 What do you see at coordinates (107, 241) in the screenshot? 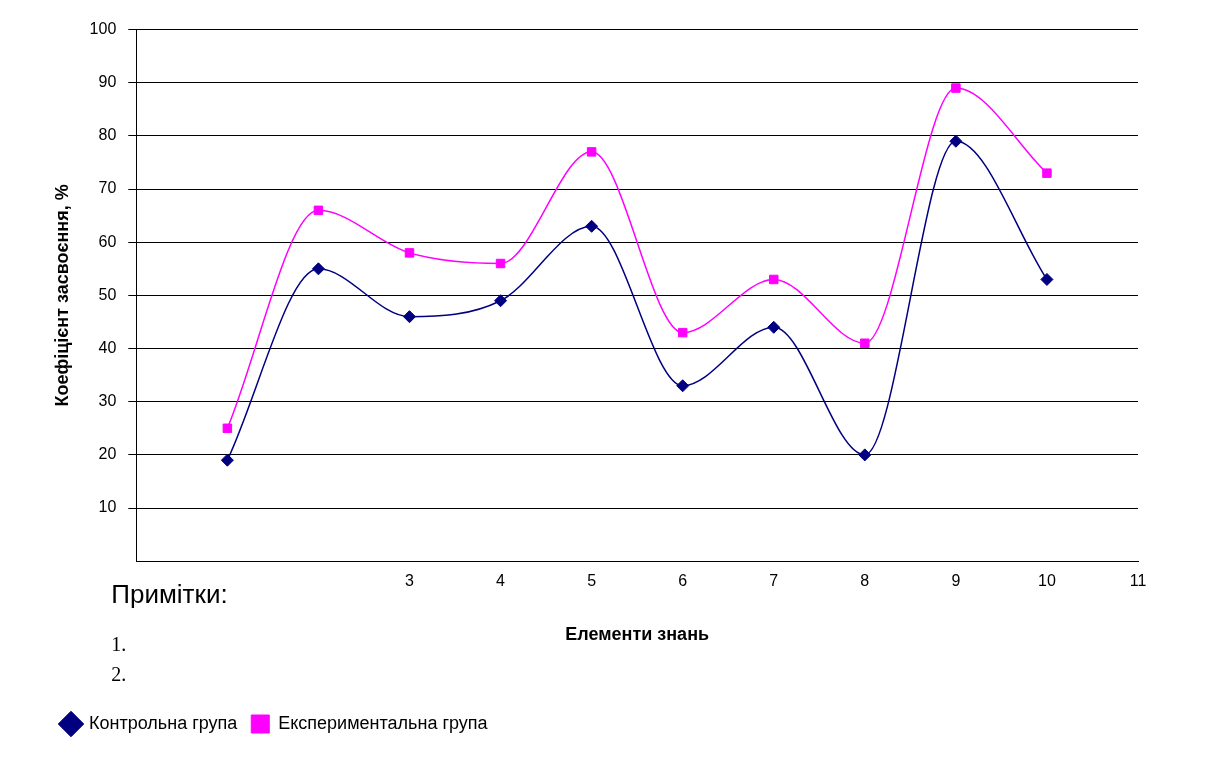
I see `y-tick-label: 60` at bounding box center [107, 241].